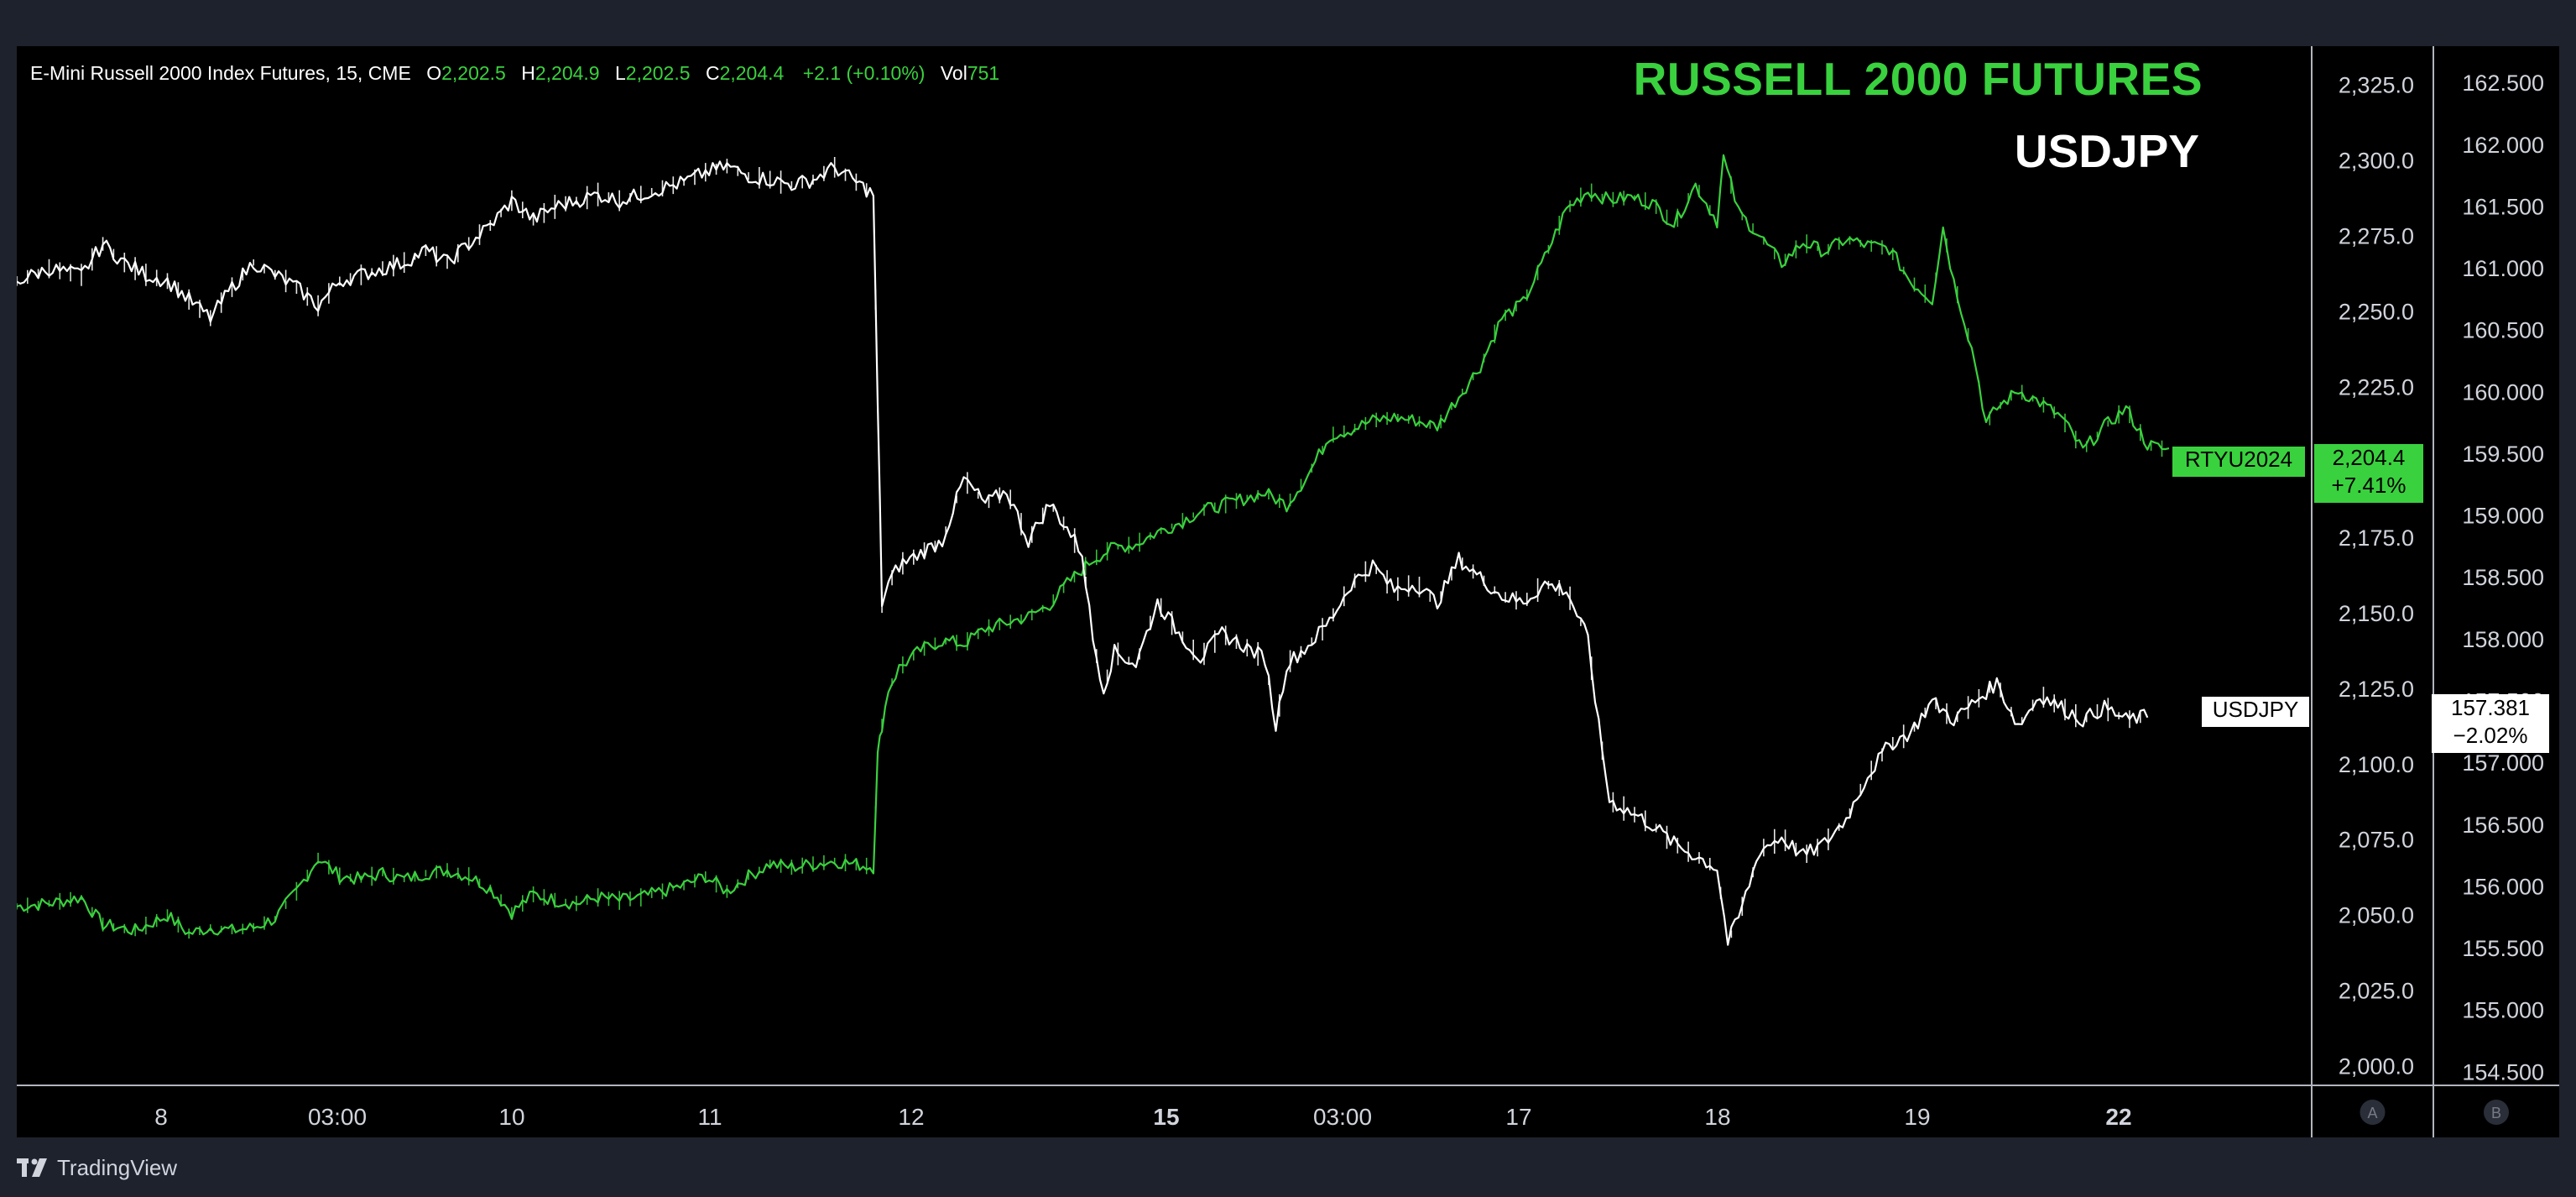 Image resolution: width=2576 pixels, height=1197 pixels. What do you see at coordinates (2503, 268) in the screenshot?
I see `right-scale-tick-label: 161.000` at bounding box center [2503, 268].